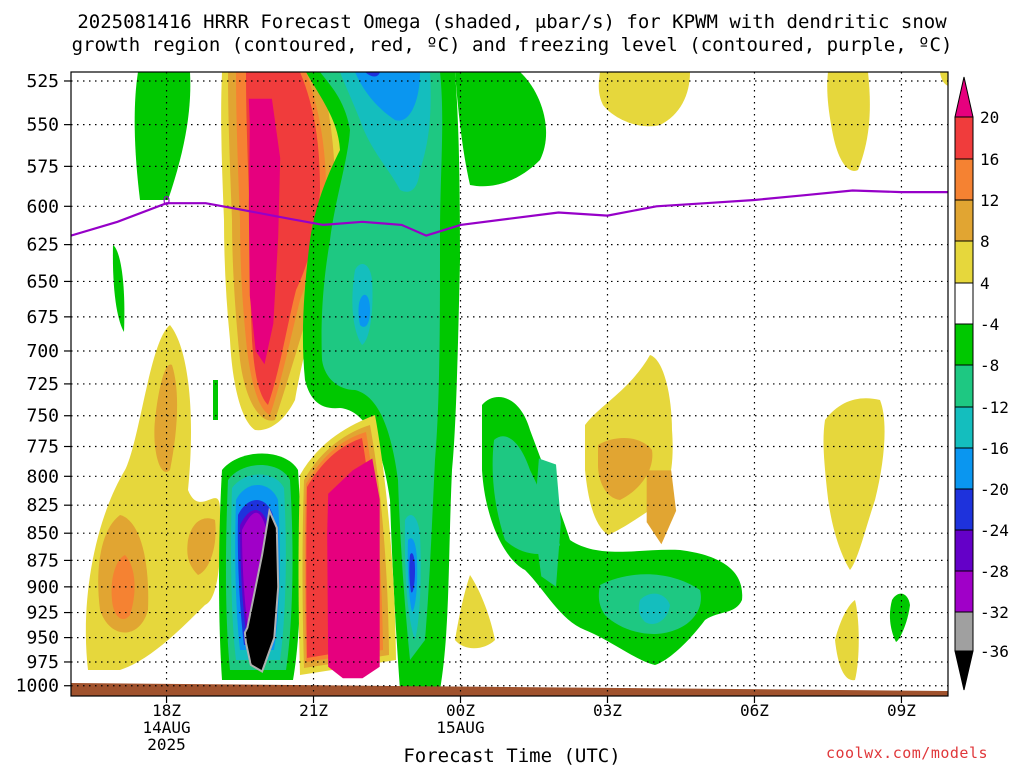  What do you see at coordinates (607, 710) in the screenshot?
I see `x-tick-label-27-0: 03Z` at bounding box center [607, 710].